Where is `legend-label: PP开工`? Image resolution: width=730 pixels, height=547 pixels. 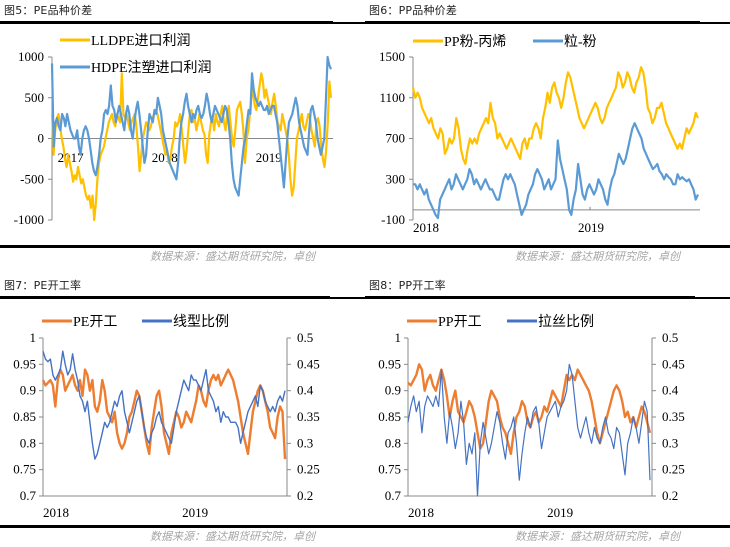 legend-label: PP开工 is located at coordinates (460, 322).